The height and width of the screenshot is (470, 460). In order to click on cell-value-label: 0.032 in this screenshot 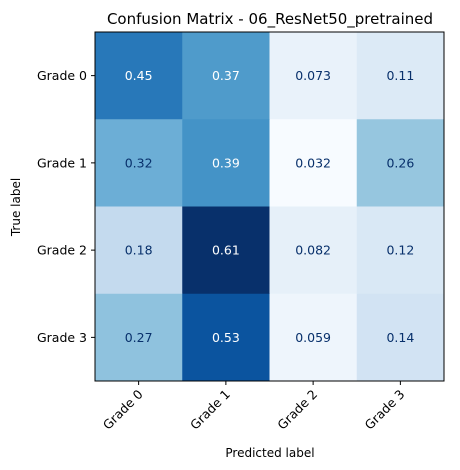, I will do `click(313, 162)`.